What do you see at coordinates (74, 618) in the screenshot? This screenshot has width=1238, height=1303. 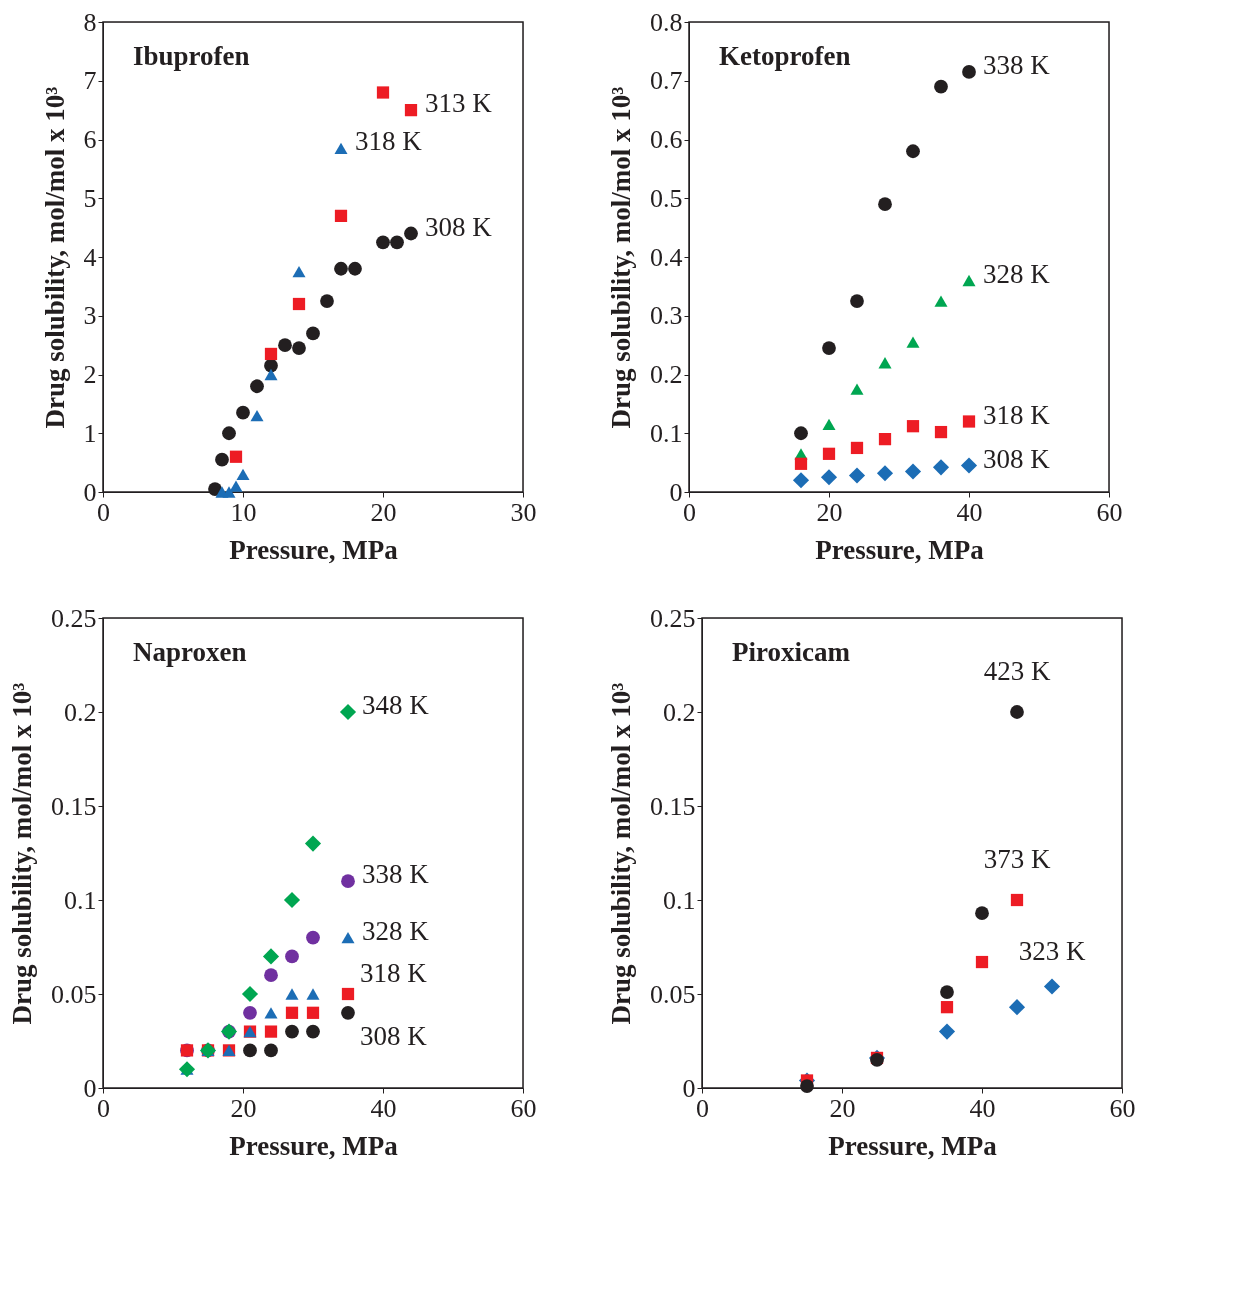 I see `y-tick-label: 0.25` at bounding box center [74, 618].